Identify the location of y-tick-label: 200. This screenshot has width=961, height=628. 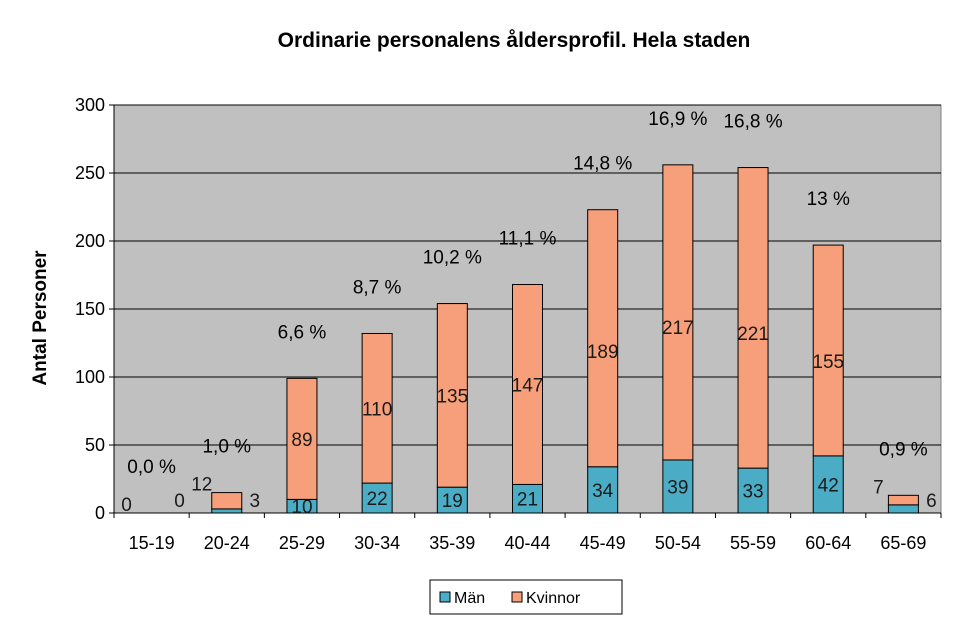
(90, 241).